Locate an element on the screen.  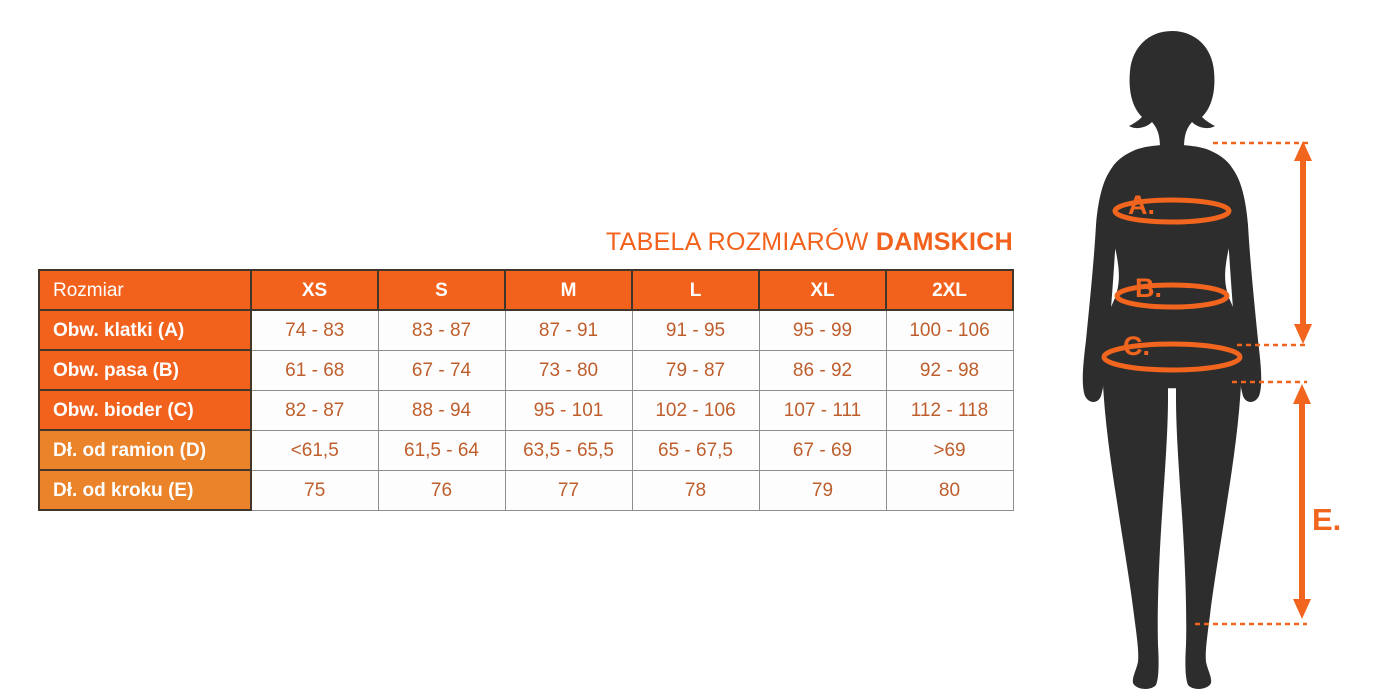
table-header-row: Rozmiar XS S M L XL 2XL is located at coordinates (526, 290).